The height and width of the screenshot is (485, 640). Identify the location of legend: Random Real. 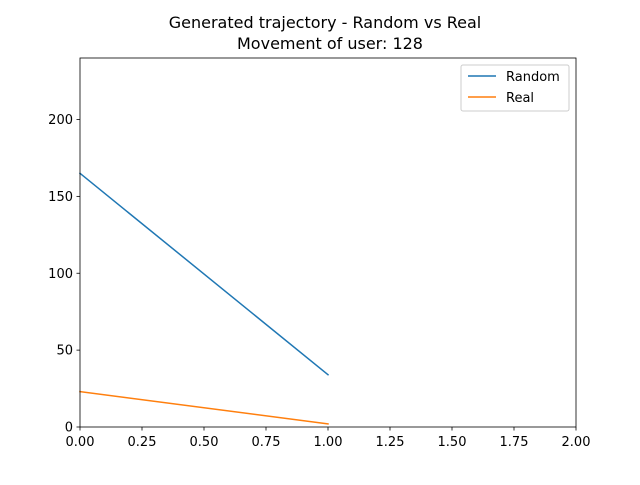
(515, 88).